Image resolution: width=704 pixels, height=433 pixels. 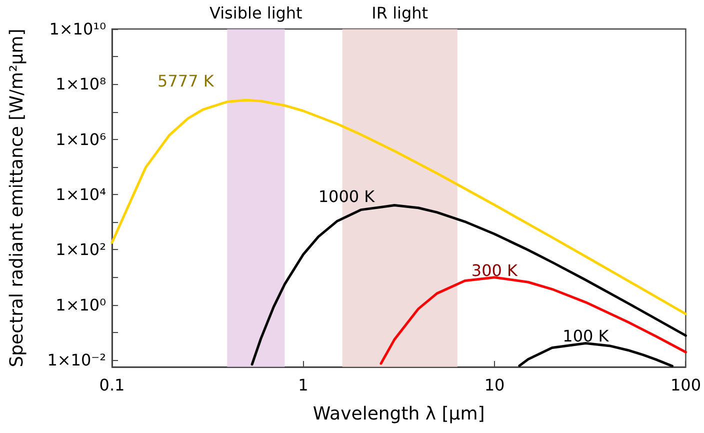 What do you see at coordinates (81, 304) in the screenshot?
I see `y-tick-label: 1×10⁰` at bounding box center [81, 304].